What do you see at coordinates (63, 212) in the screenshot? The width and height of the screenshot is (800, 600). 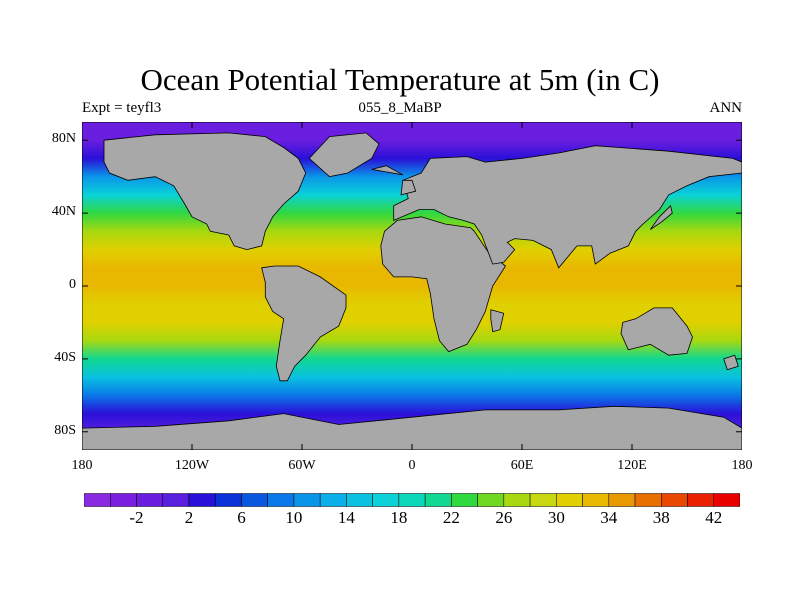 I see `y-tick-label: 40N` at bounding box center [63, 212].